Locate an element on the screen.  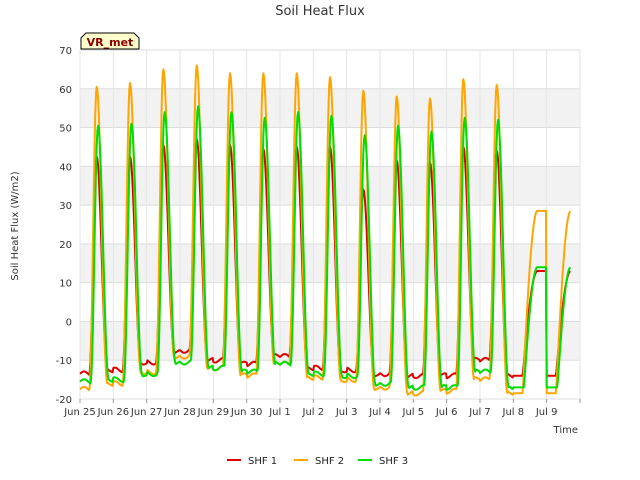
y-tick-label: 60 is located at coordinates (65, 90).